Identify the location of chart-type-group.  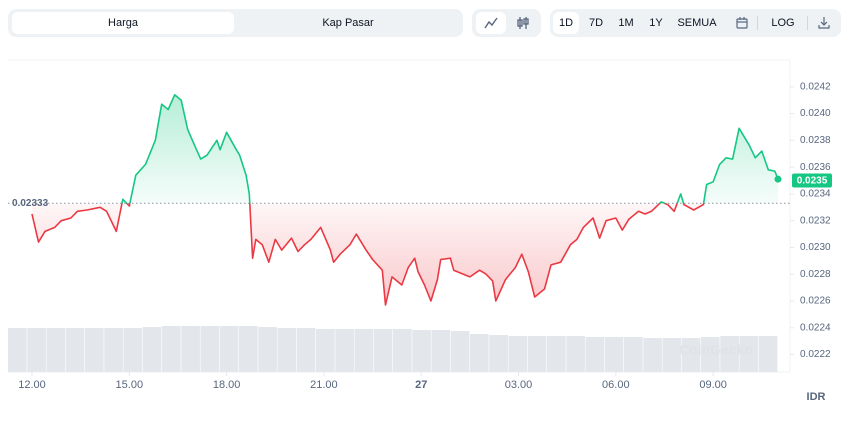
(506, 23).